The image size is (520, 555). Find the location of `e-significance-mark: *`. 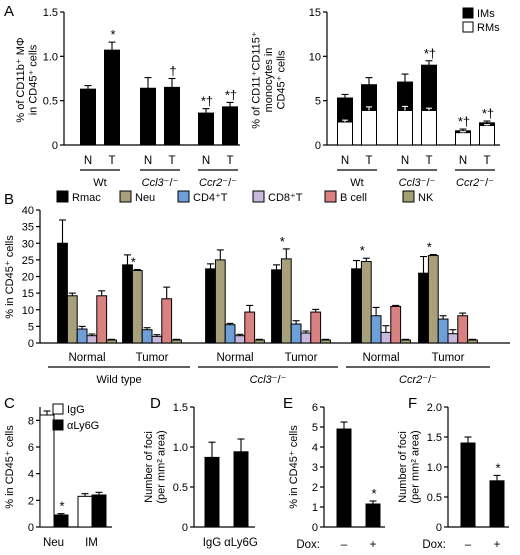

e-significance-mark: * is located at coordinates (373, 493).